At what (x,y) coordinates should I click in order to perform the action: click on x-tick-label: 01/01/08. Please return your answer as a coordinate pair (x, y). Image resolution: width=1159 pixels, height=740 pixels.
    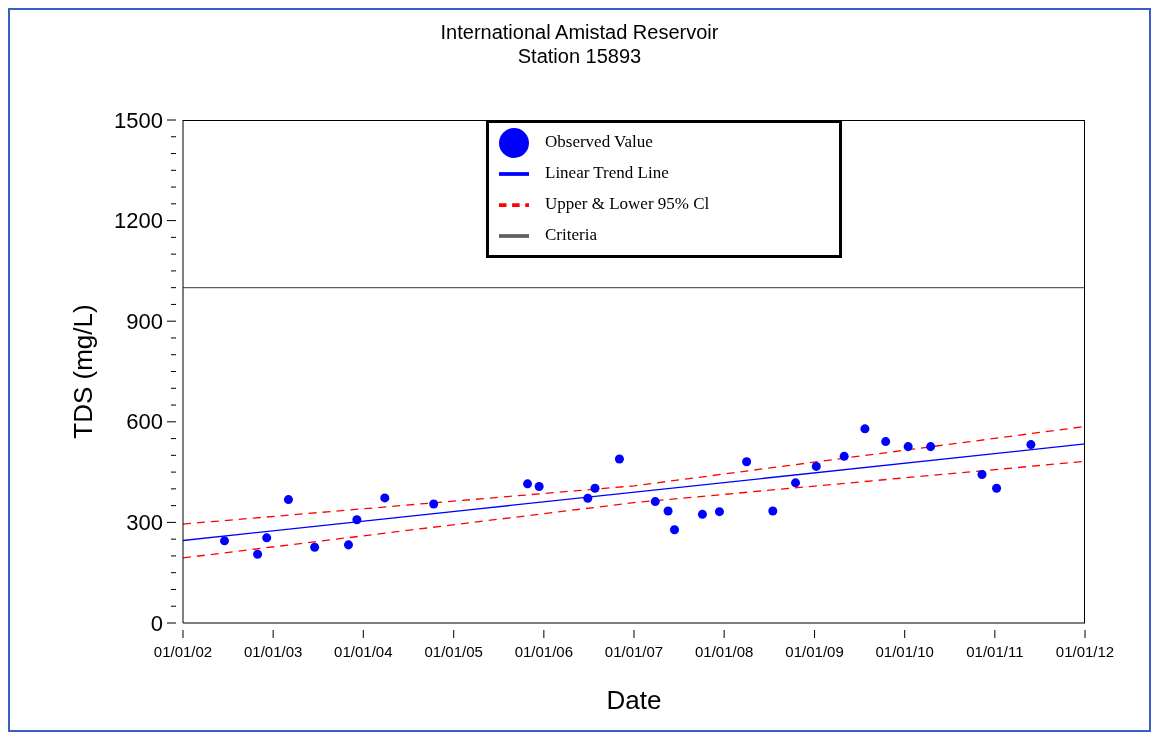
    Looking at the image, I should click on (724, 651).